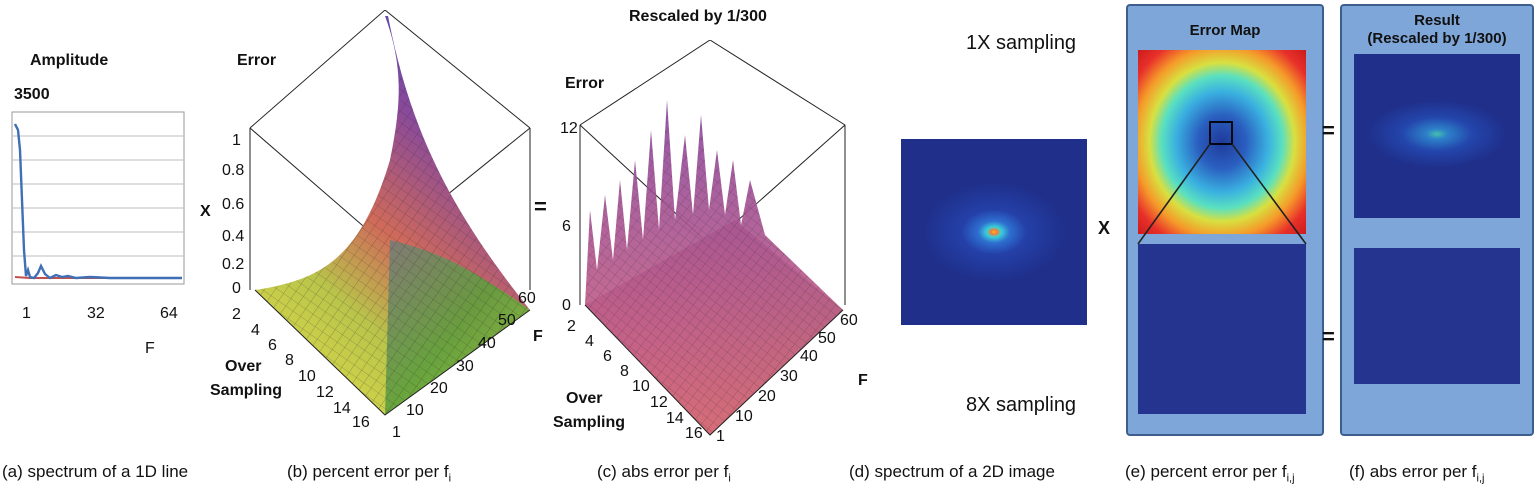  I want to click on b-os-tick: 10, so click(307, 376).